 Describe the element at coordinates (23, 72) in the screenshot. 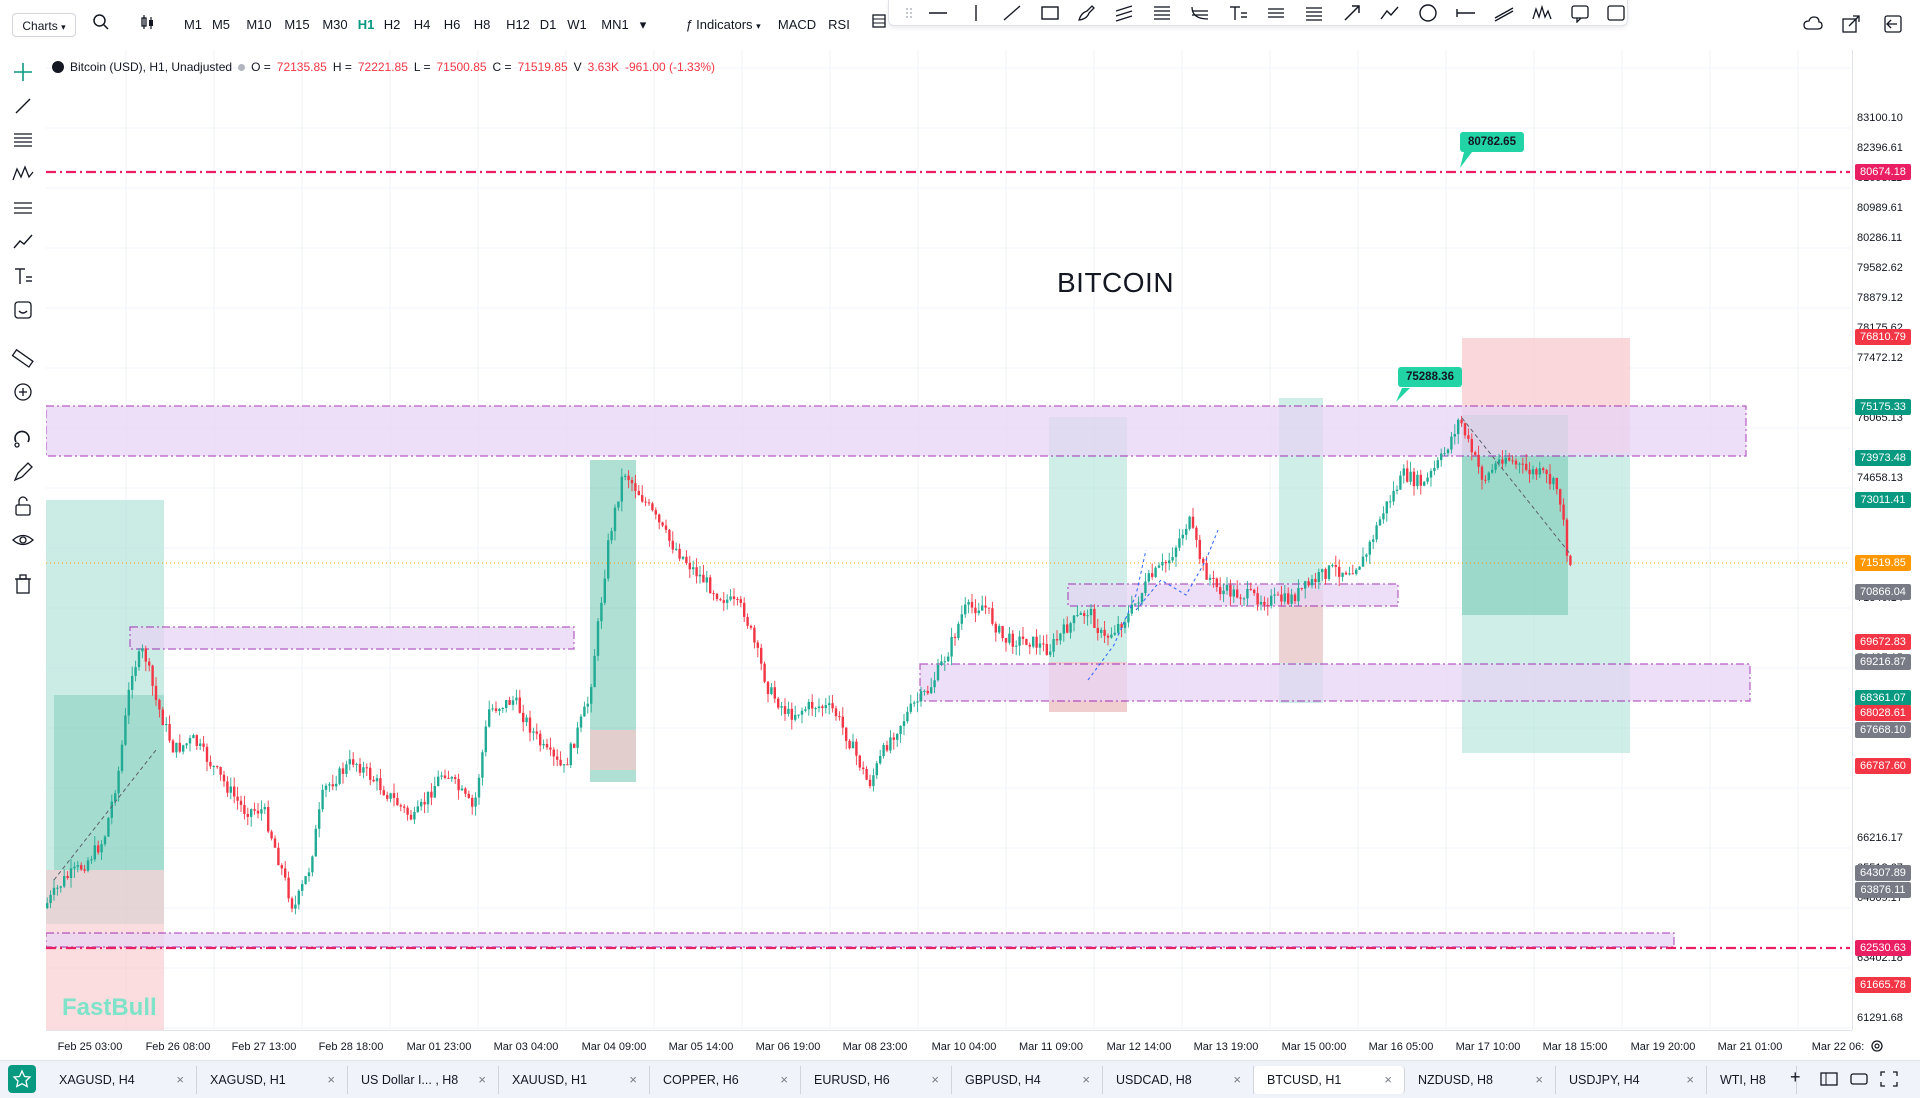

I see `crosshair-icon` at that location.